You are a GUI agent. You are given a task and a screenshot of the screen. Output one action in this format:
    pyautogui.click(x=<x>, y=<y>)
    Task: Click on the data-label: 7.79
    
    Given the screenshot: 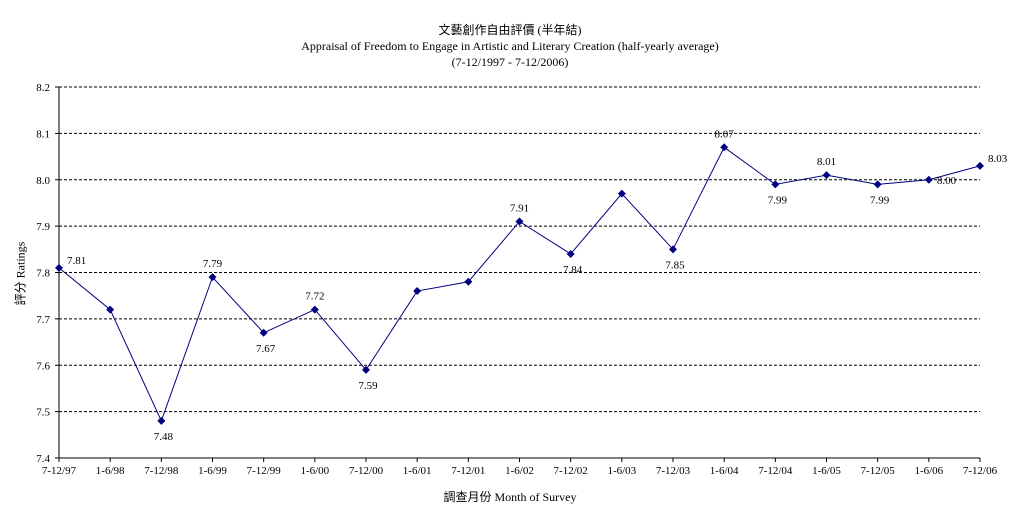 What is the action you would take?
    pyautogui.click(x=213, y=264)
    